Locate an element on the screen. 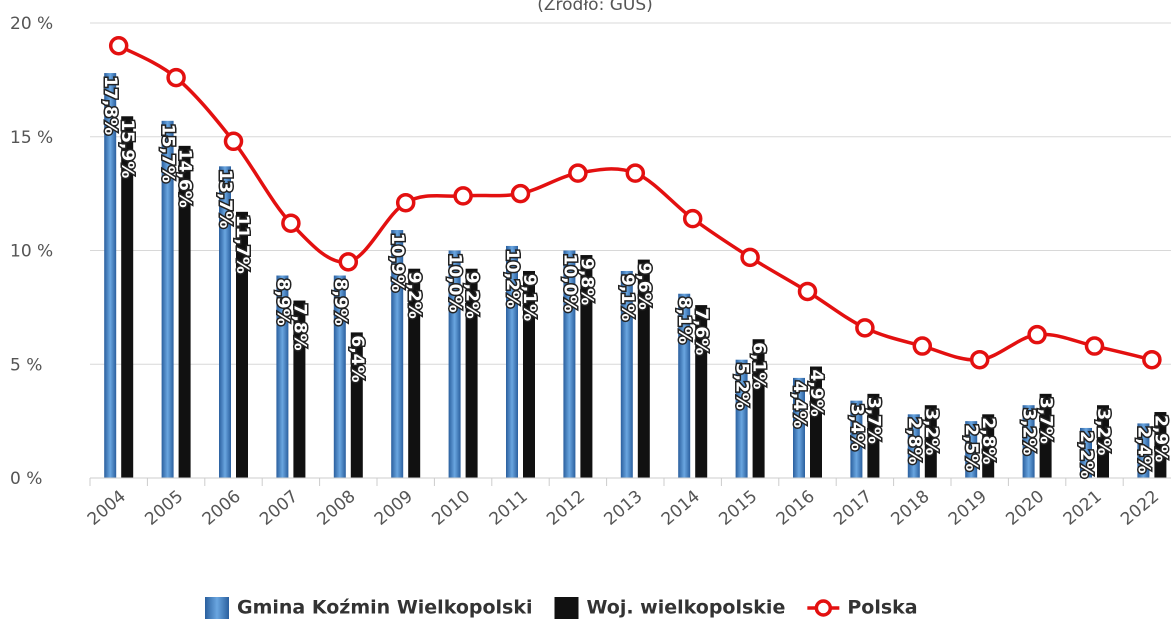 The width and height of the screenshot is (1171, 624). value-label: 2,5% is located at coordinates (971, 447).